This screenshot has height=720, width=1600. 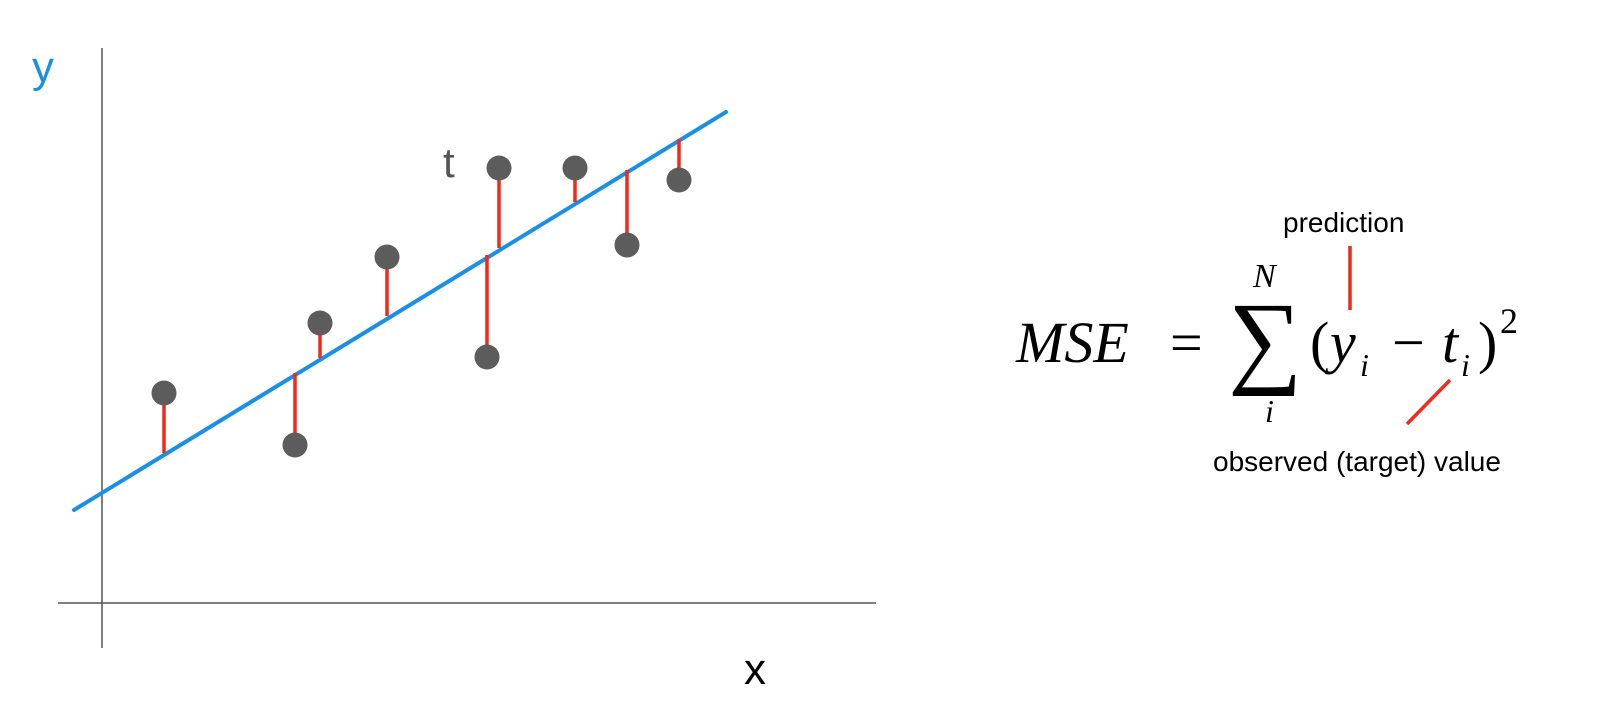 What do you see at coordinates (1265, 339) in the screenshot?
I see `summation-symbol: ∑` at bounding box center [1265, 339].